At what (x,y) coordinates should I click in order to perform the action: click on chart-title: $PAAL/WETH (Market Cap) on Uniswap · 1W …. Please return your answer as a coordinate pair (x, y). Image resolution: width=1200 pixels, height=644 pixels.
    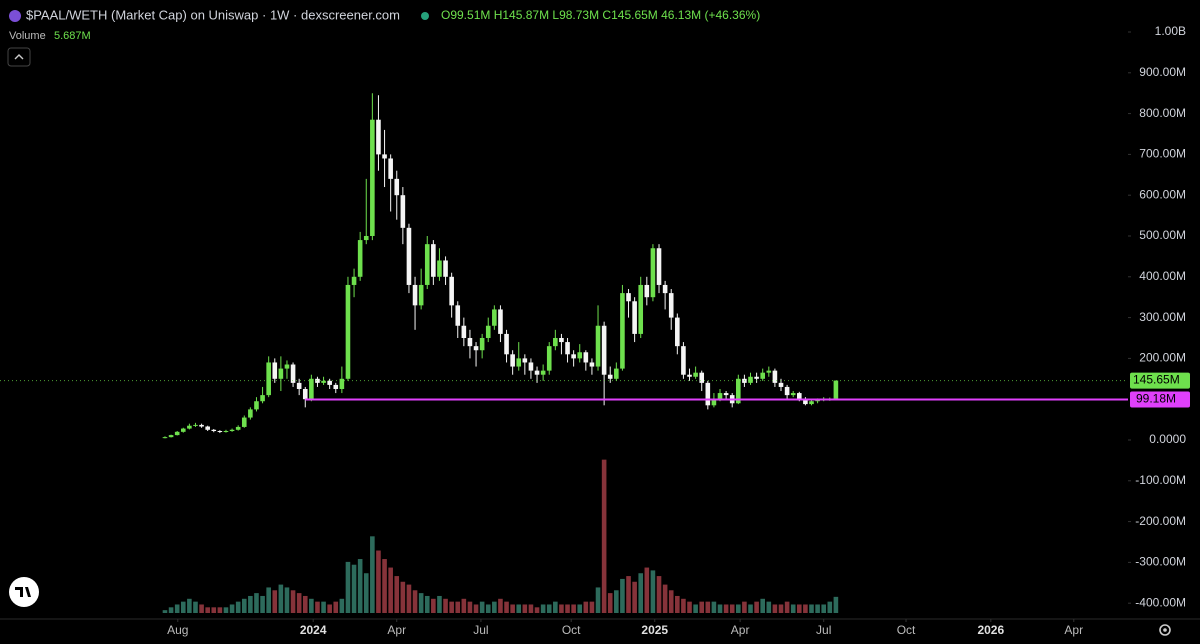
    Looking at the image, I should click on (213, 14).